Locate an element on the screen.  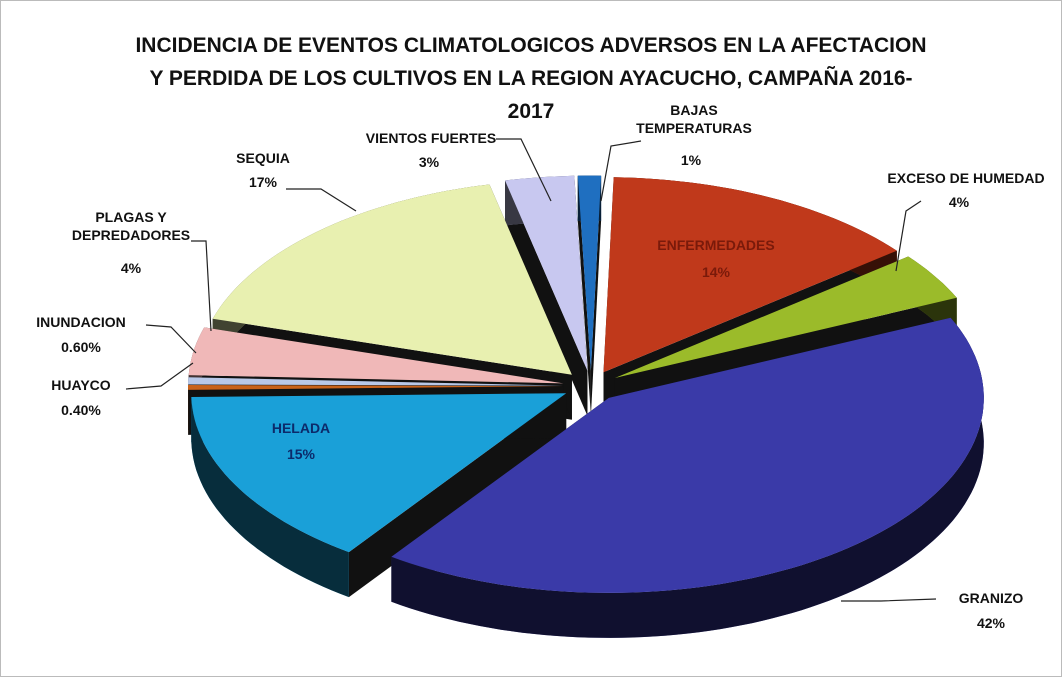
slice-label: HELADA is located at coordinates (301, 428).